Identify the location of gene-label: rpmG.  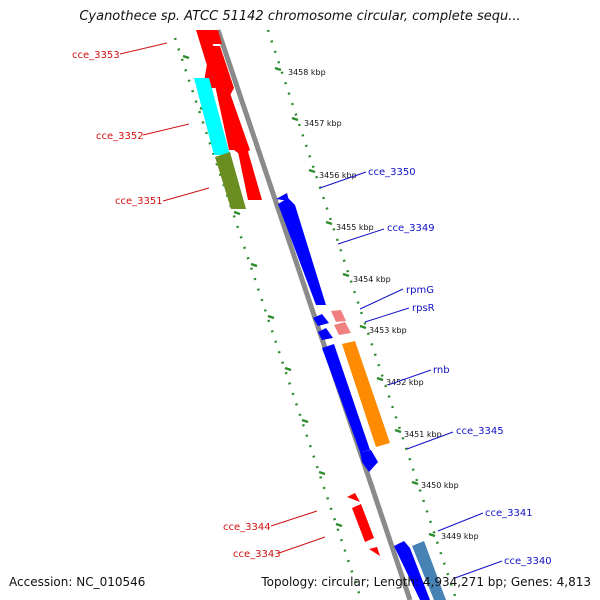
(420, 290).